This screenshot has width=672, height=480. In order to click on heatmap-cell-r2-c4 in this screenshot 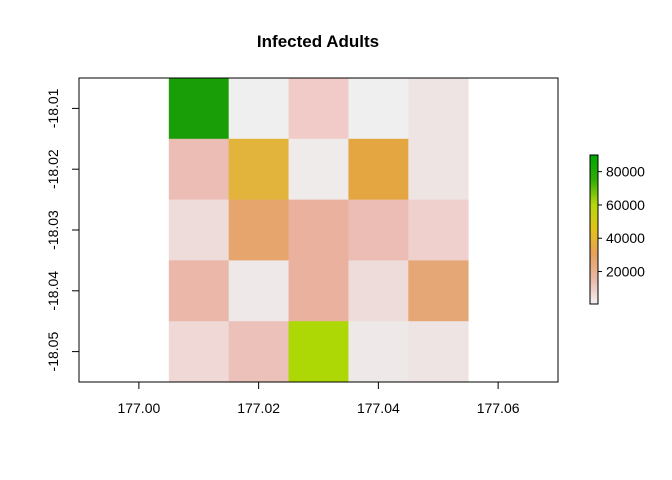, I will do `click(438, 230)`.